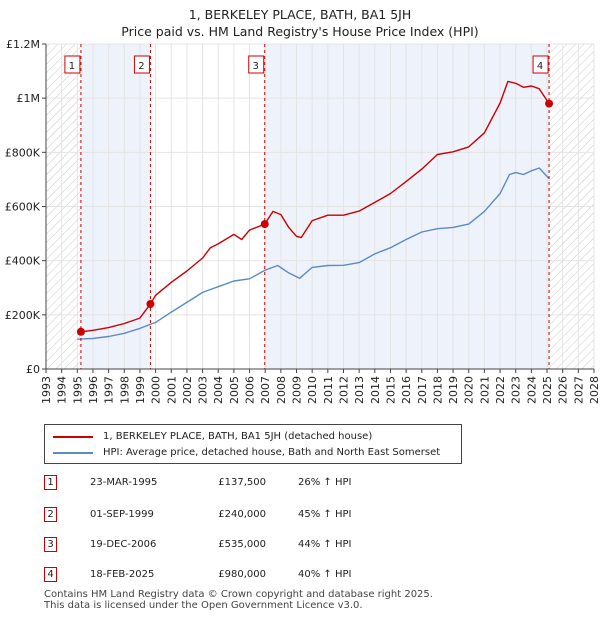 The image size is (600, 620). Describe the element at coordinates (325, 482) in the screenshot. I see `transaction-hpi: 26% ↑ HPI` at that location.